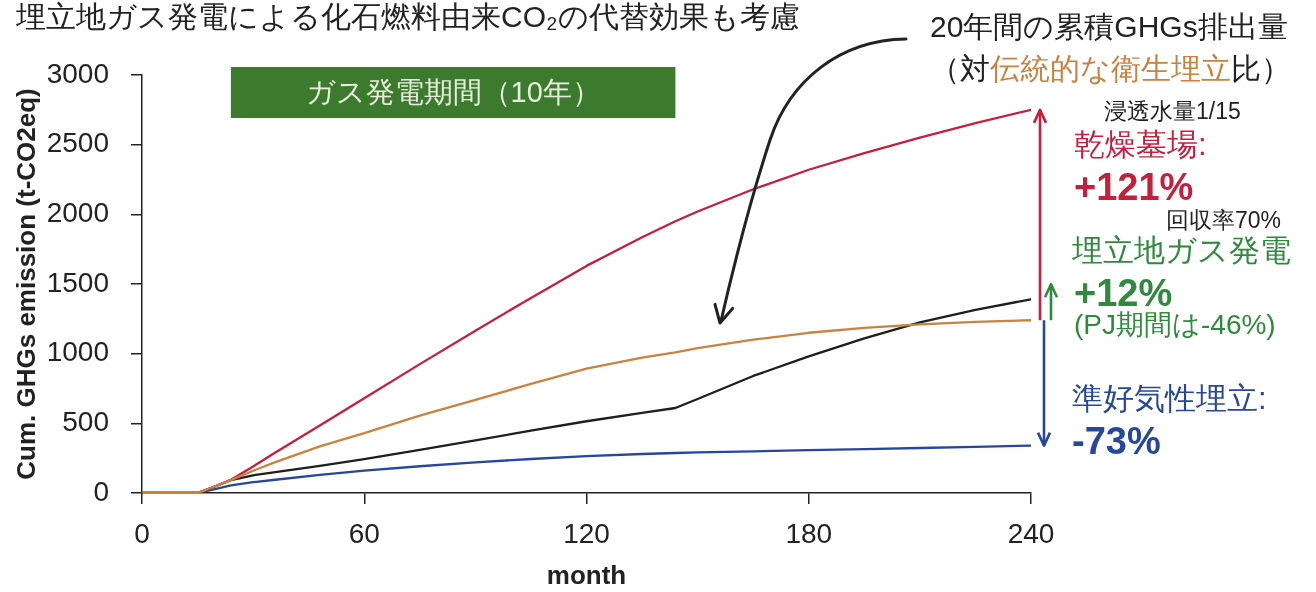  What do you see at coordinates (960, 68) in the screenshot?
I see `annotation: （対` at bounding box center [960, 68].